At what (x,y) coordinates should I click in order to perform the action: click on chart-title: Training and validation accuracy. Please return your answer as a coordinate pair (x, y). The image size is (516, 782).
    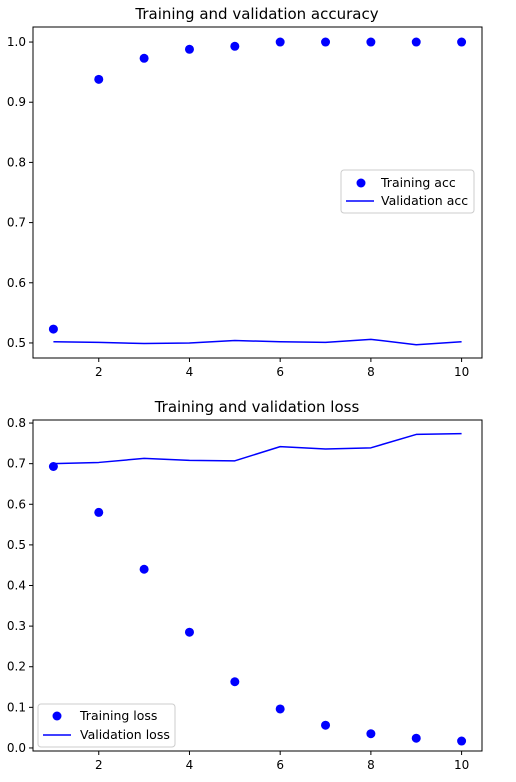
    Looking at the image, I should click on (256, 14).